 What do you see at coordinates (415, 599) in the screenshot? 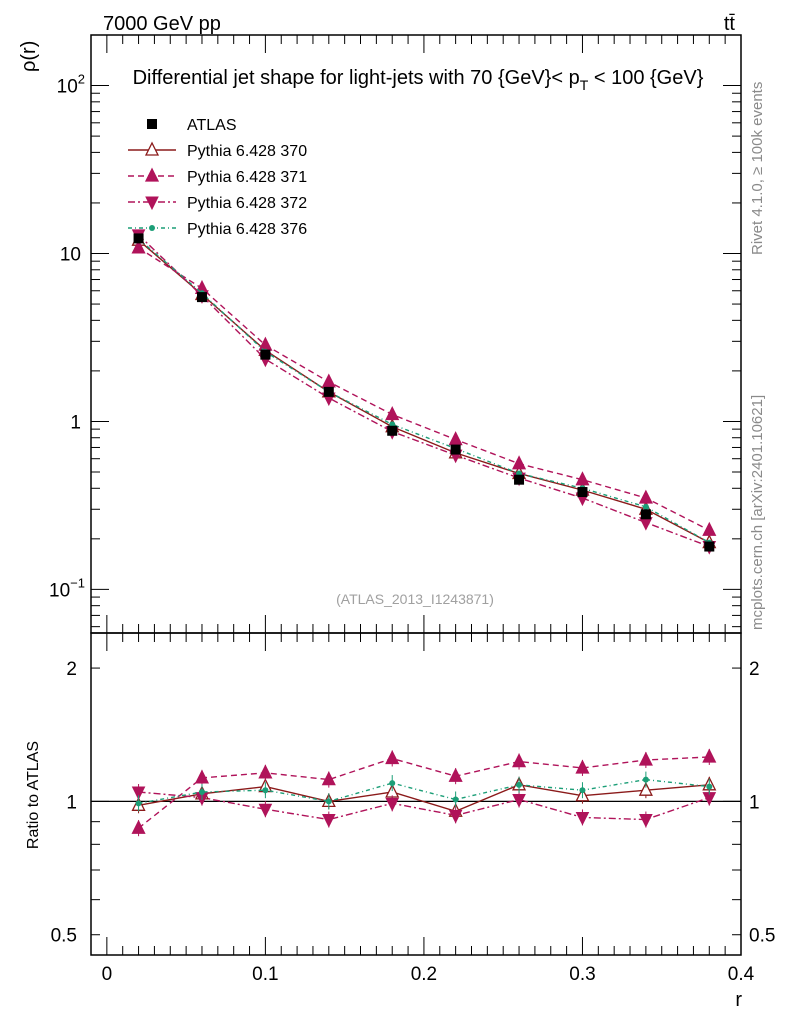
I see `reference-watermark: (ATLAS_2013_I1243871)` at bounding box center [415, 599].